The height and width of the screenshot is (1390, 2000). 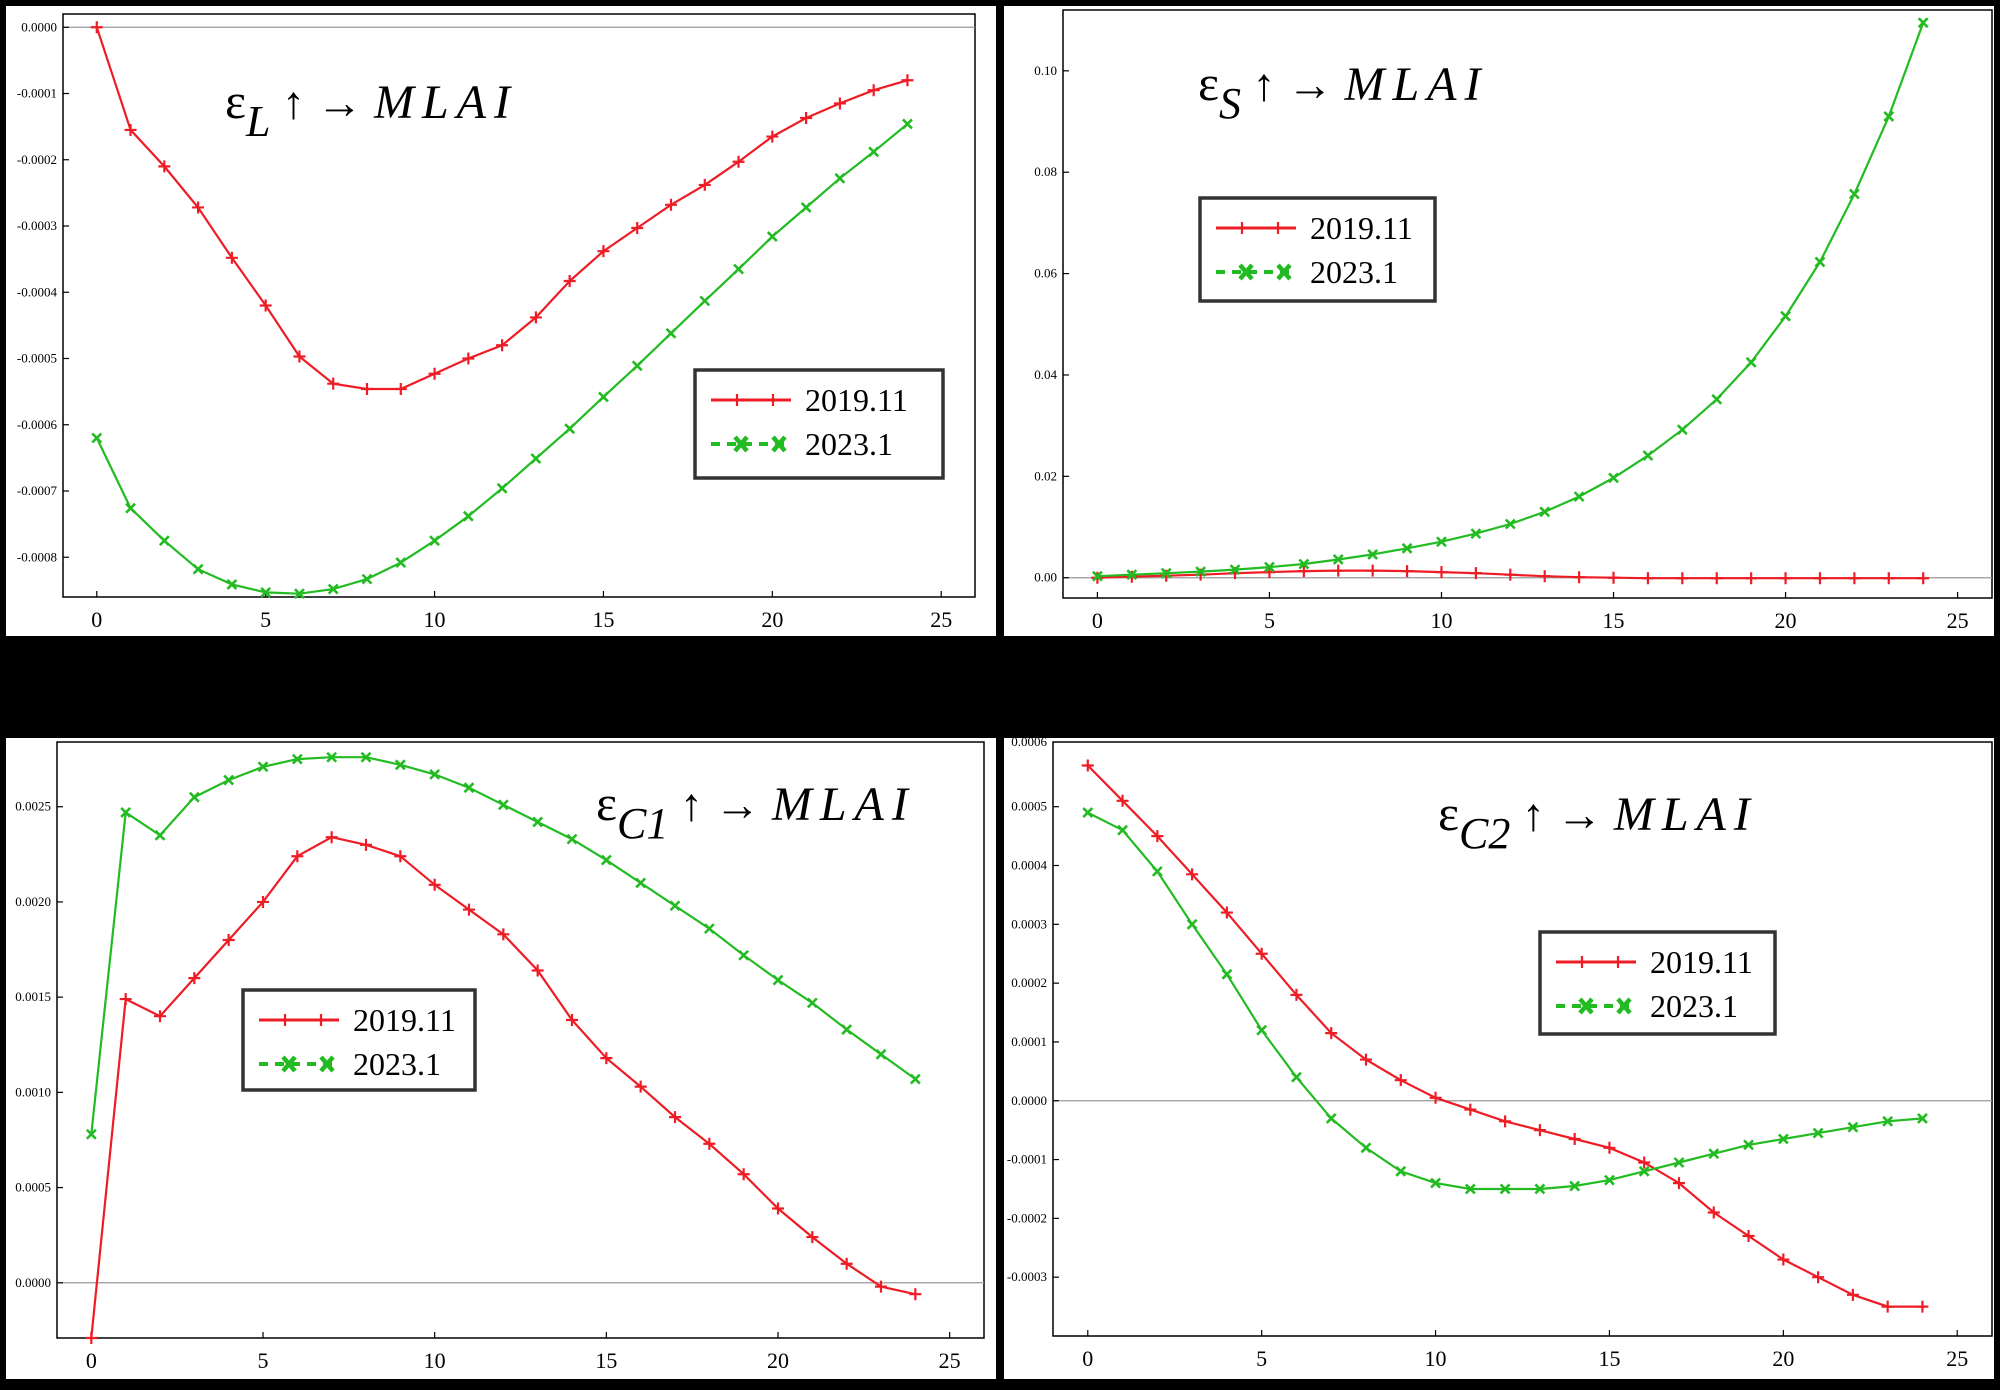 What do you see at coordinates (235, 101) in the screenshot?
I see `title-epsilon: ε` at bounding box center [235, 101].